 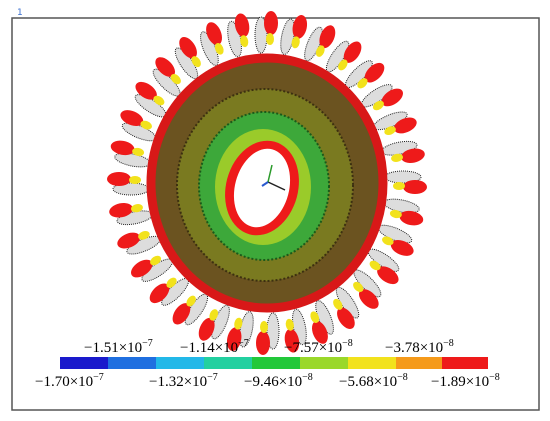 What do you see at coordinates (69, 381) in the screenshot?
I see `legend-label: −1.70×10⁻⁷` at bounding box center [69, 381].